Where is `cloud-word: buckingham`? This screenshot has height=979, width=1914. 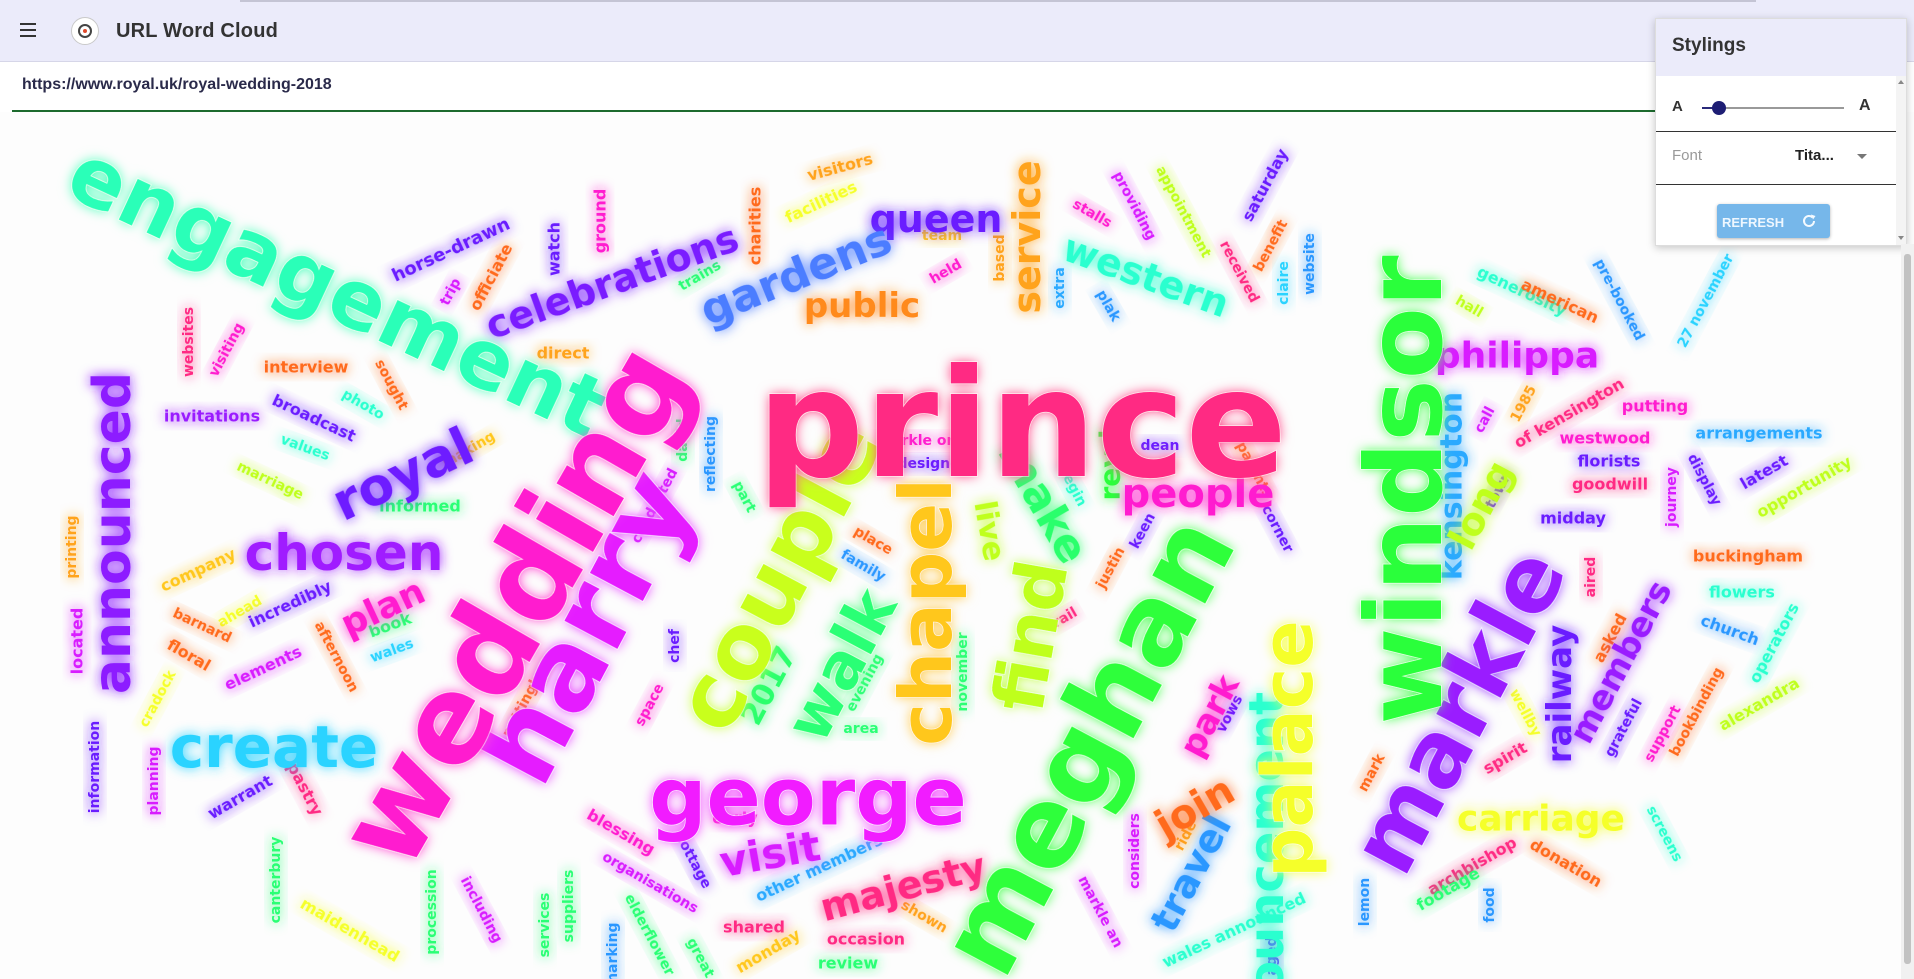 cloud-word: buckingham is located at coordinates (1748, 556).